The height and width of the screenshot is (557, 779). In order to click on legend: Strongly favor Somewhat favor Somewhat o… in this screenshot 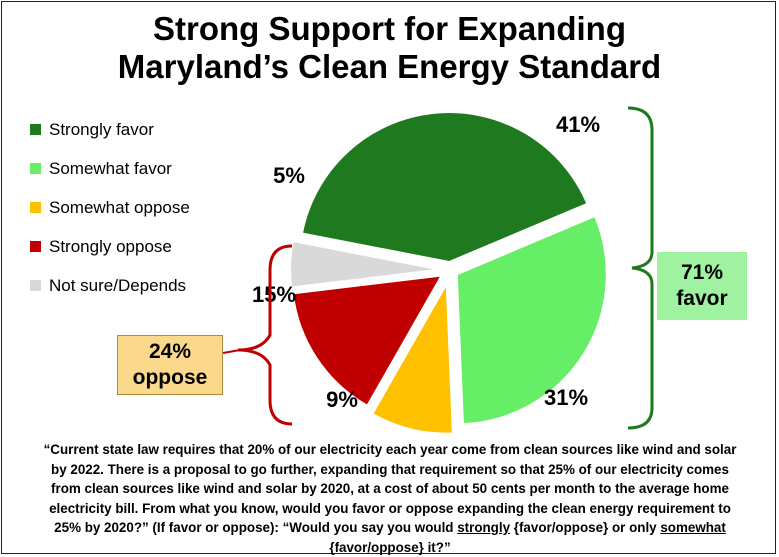, I will do `click(110, 207)`.